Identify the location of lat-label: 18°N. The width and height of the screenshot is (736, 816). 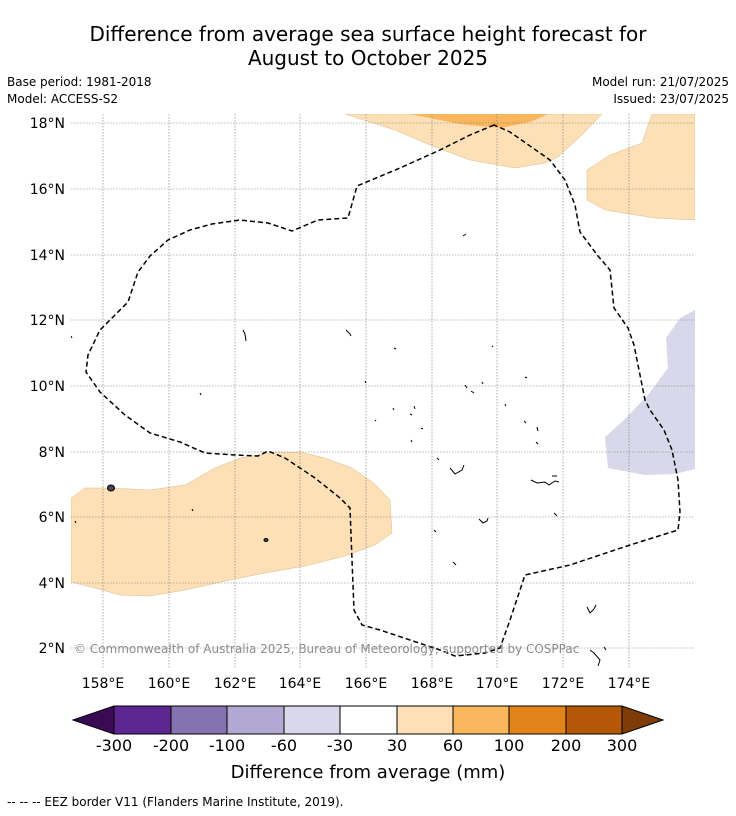
(47, 124).